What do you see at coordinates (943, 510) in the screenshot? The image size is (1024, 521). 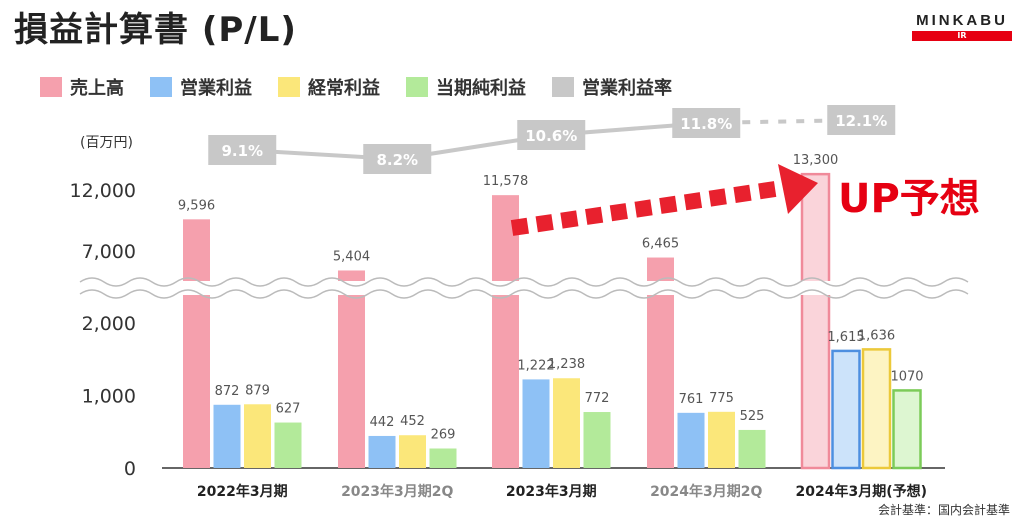 I see `footnote: 会計基準：国内会計基準` at bounding box center [943, 510].